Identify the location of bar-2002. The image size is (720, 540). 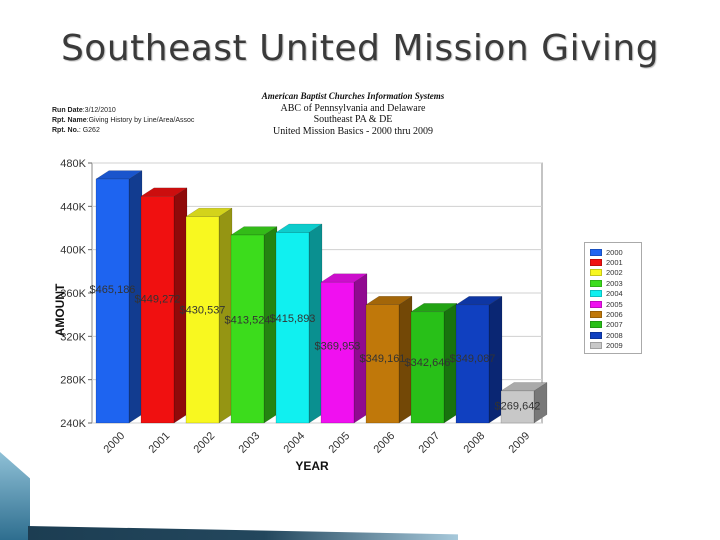
(209, 315).